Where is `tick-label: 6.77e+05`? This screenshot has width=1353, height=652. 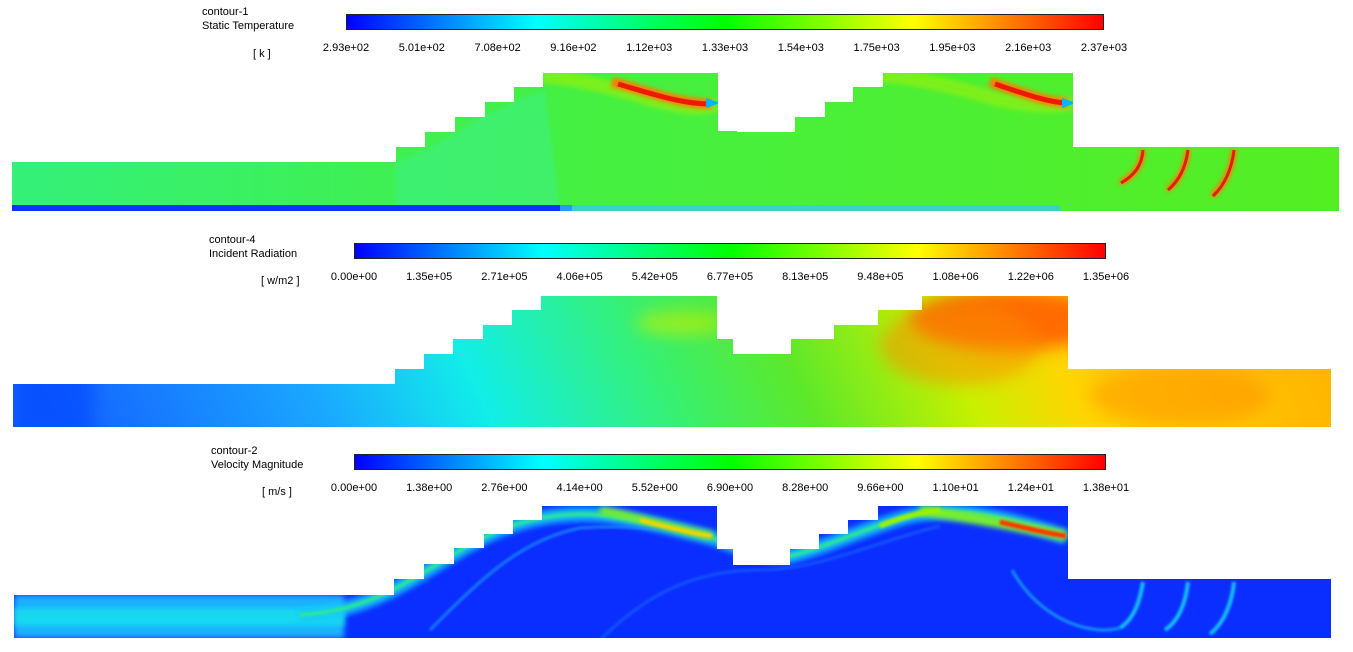
tick-label: 6.77e+05 is located at coordinates (730, 277).